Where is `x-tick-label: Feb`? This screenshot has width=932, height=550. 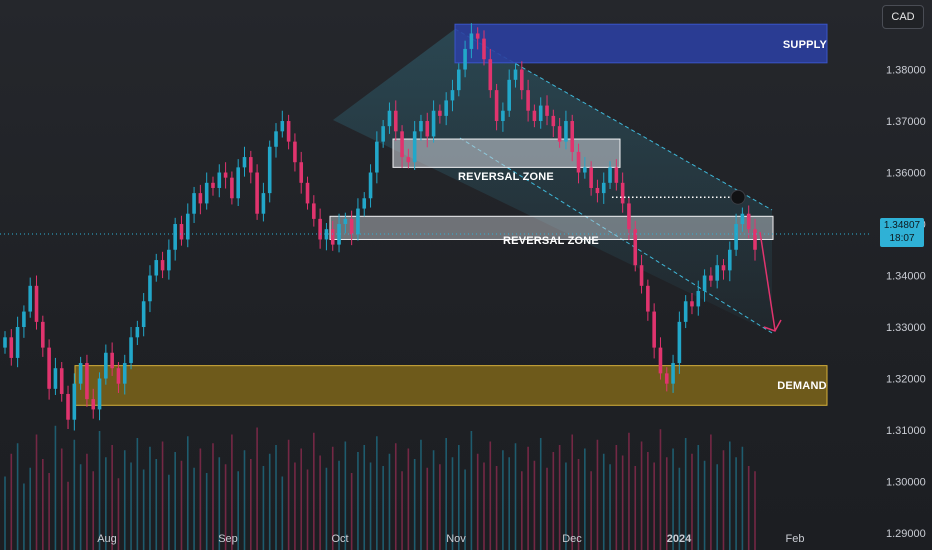 x-tick-label: Feb is located at coordinates (795, 539).